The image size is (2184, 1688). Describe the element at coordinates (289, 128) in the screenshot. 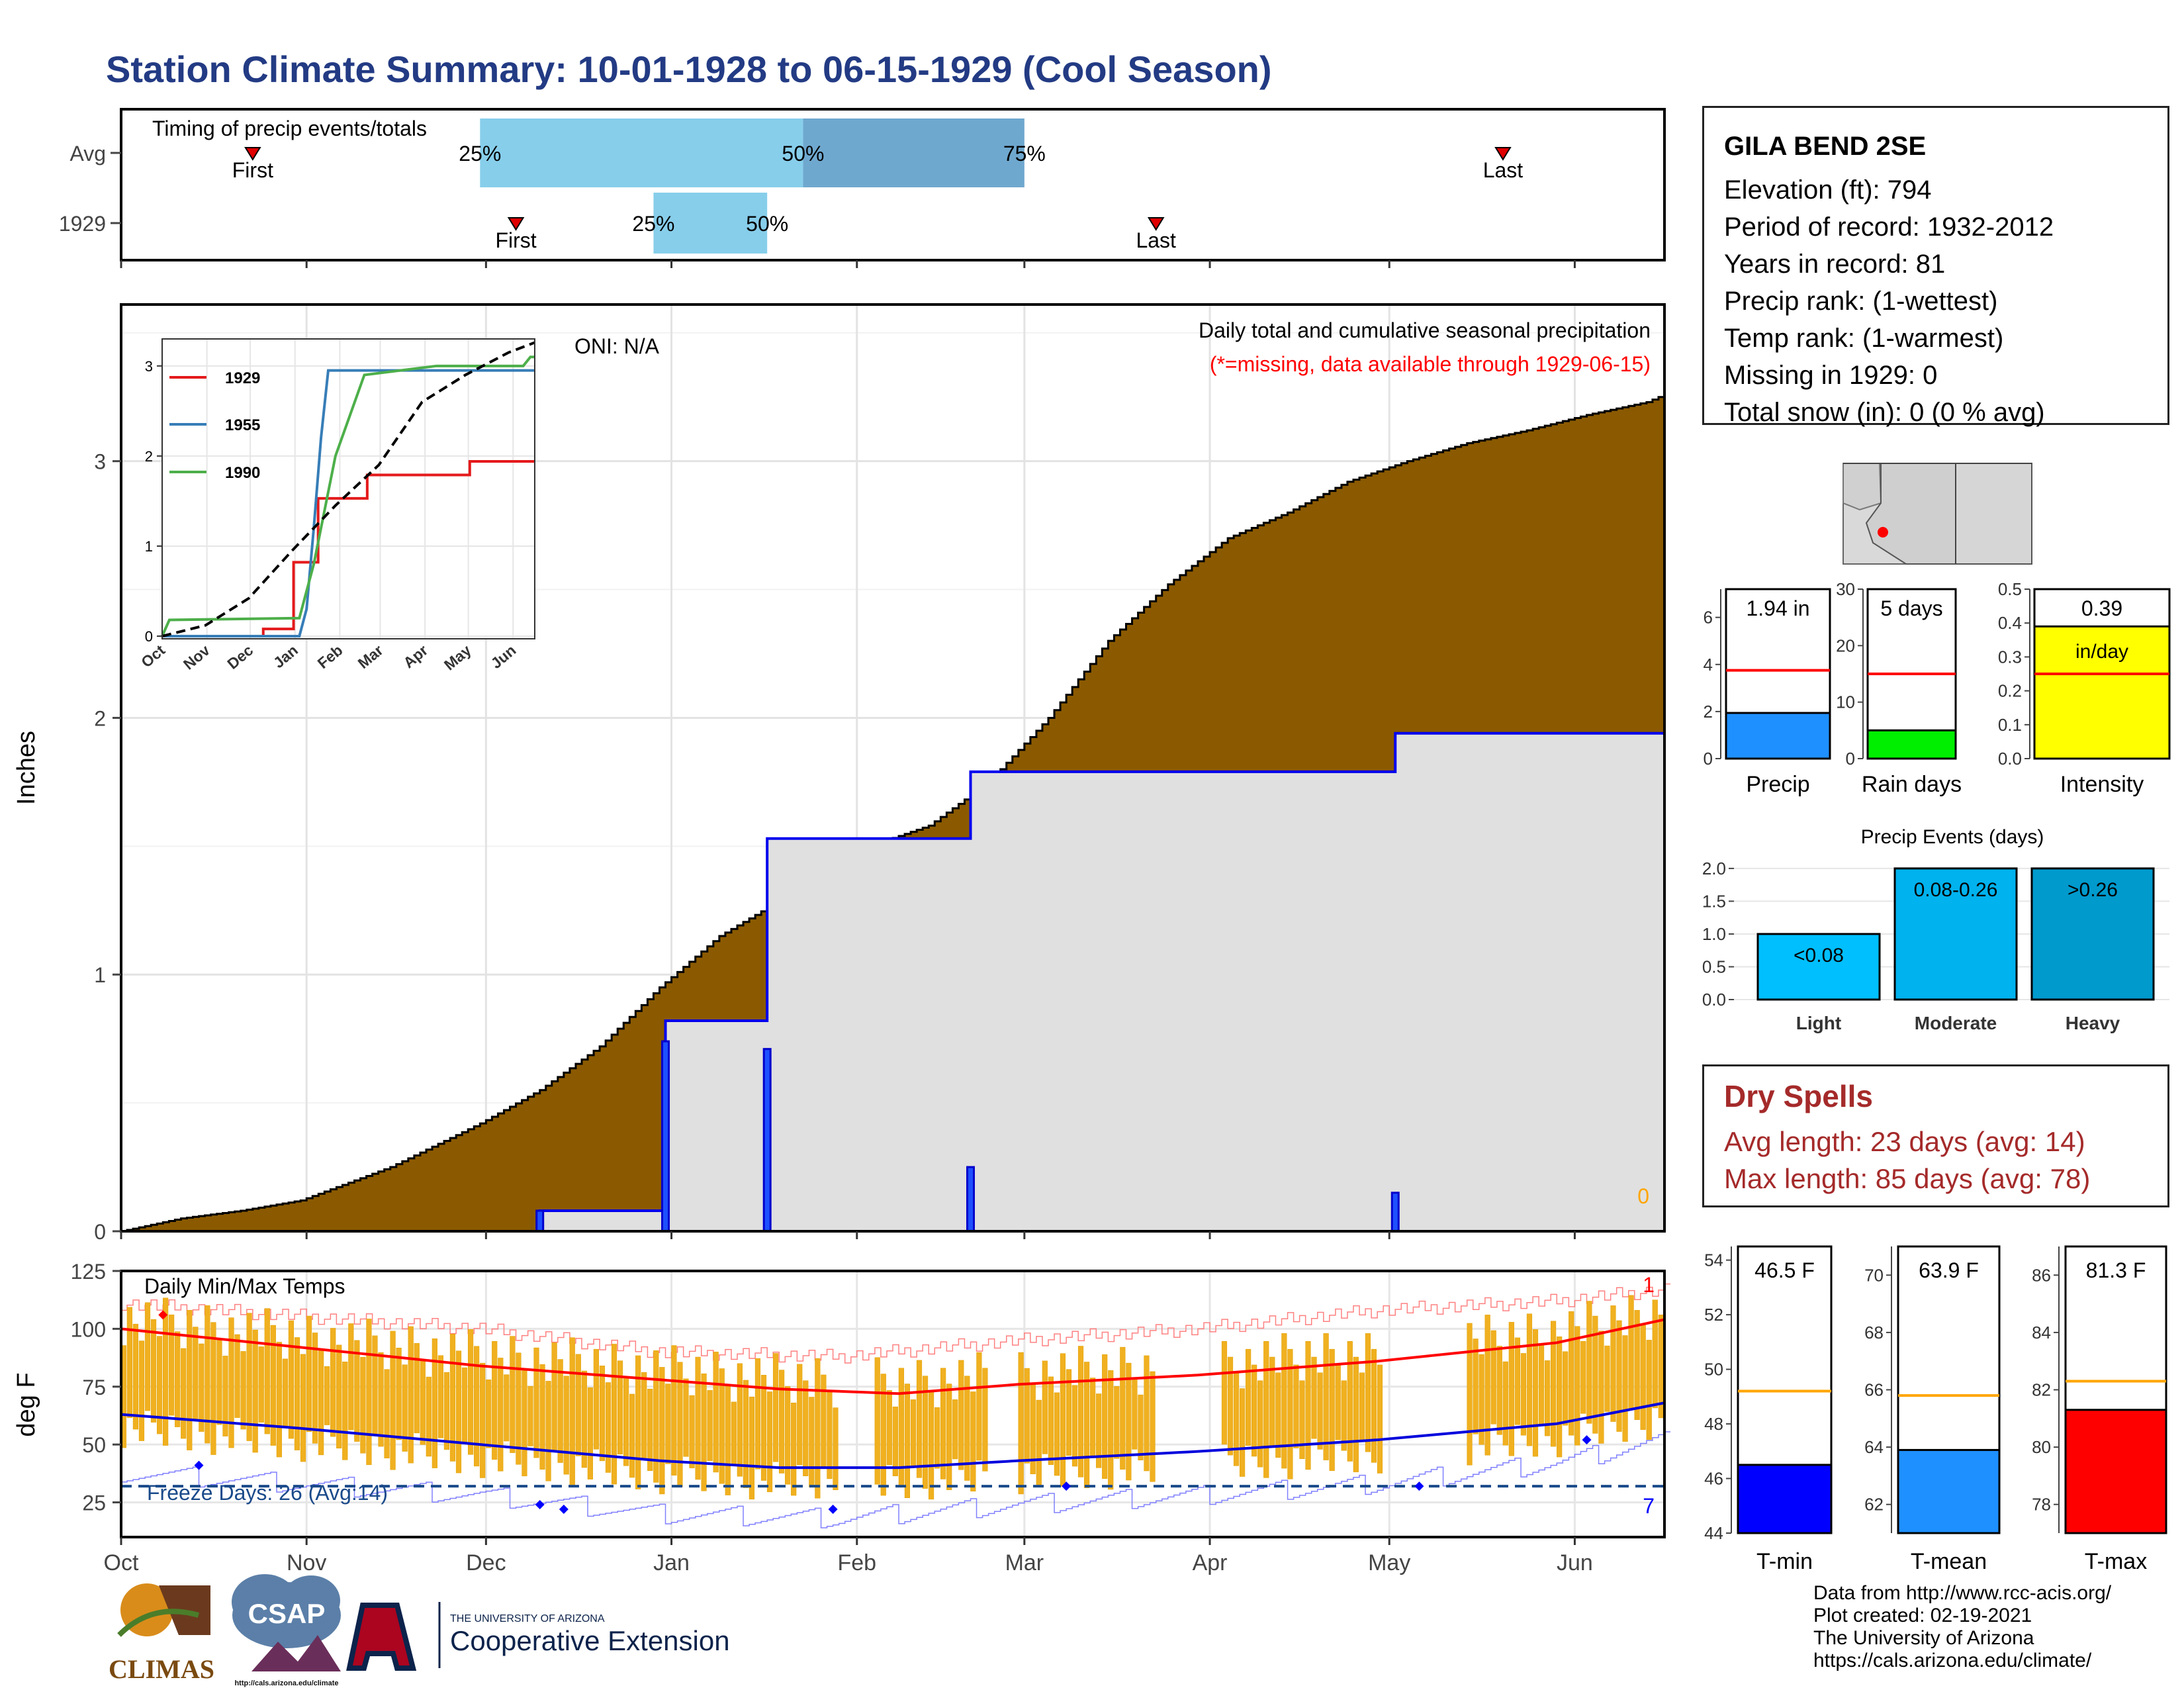

I see `timing-title: Timing of precip events/totals` at that location.